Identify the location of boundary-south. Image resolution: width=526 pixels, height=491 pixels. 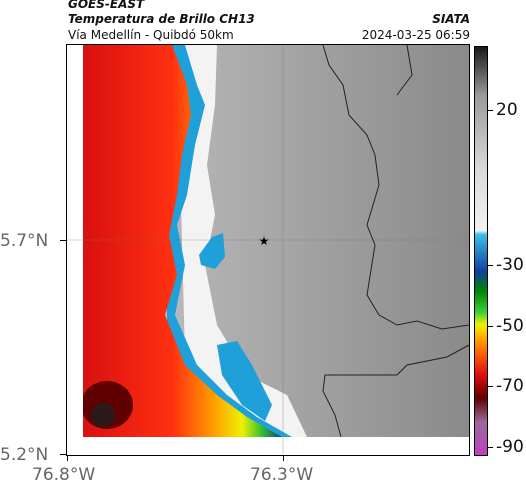
(395, 391).